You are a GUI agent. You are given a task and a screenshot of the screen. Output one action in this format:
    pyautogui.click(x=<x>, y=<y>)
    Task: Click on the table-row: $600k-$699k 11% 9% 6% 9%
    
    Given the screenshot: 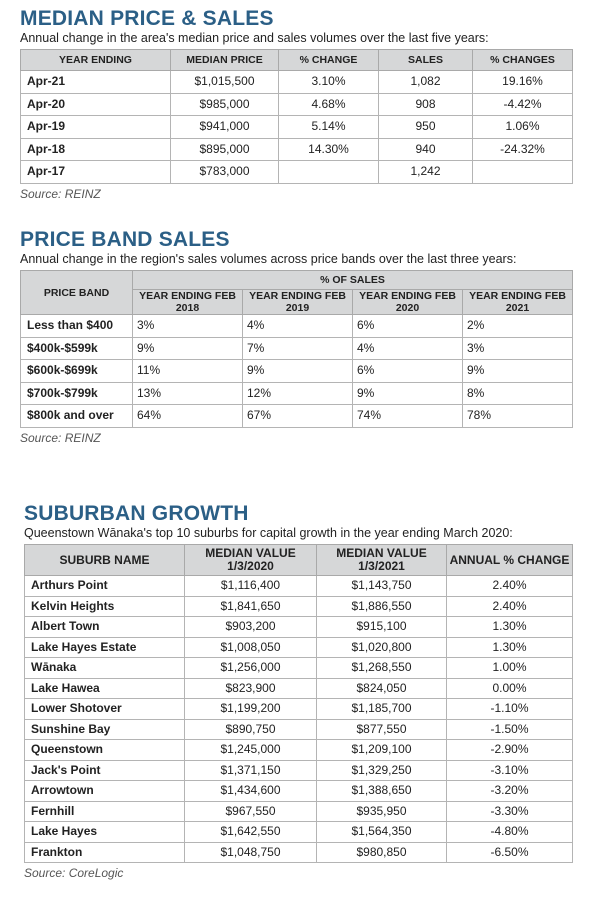 What is the action you would take?
    pyautogui.click(x=297, y=371)
    